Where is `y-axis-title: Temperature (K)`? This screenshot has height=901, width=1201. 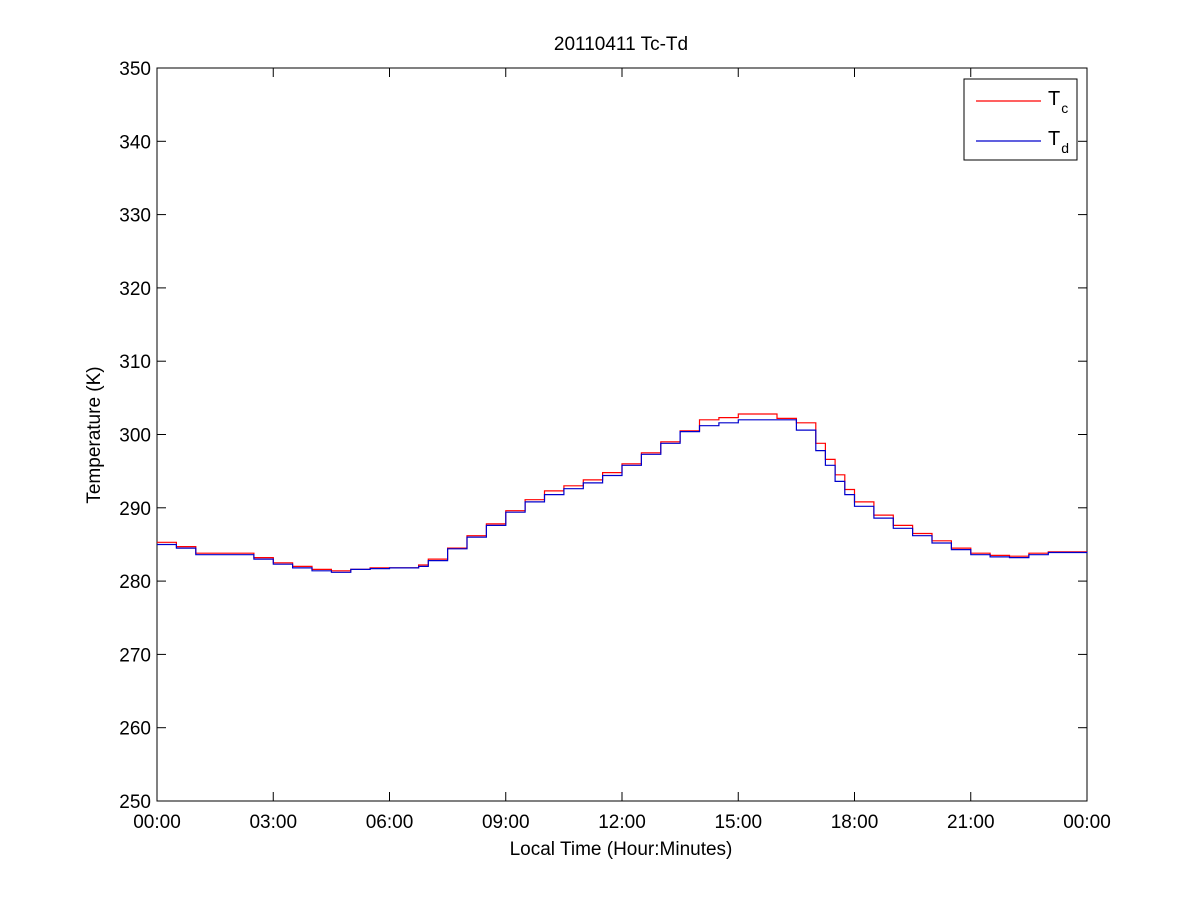 y-axis-title: Temperature (K) is located at coordinates (94, 434).